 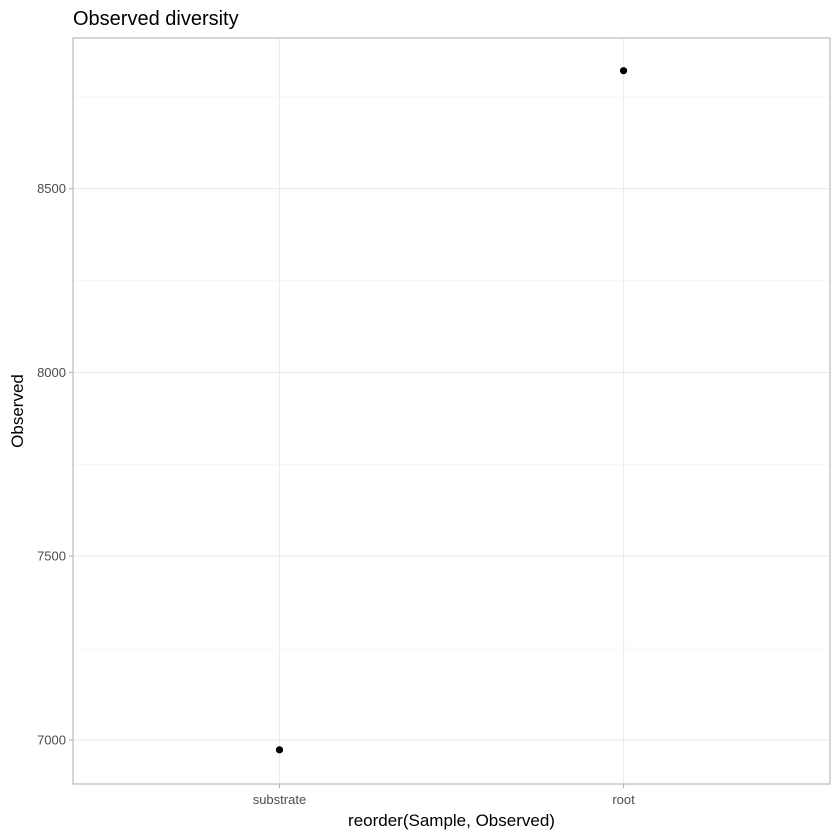 I want to click on x-tick-label: substrate, so click(x=279, y=799).